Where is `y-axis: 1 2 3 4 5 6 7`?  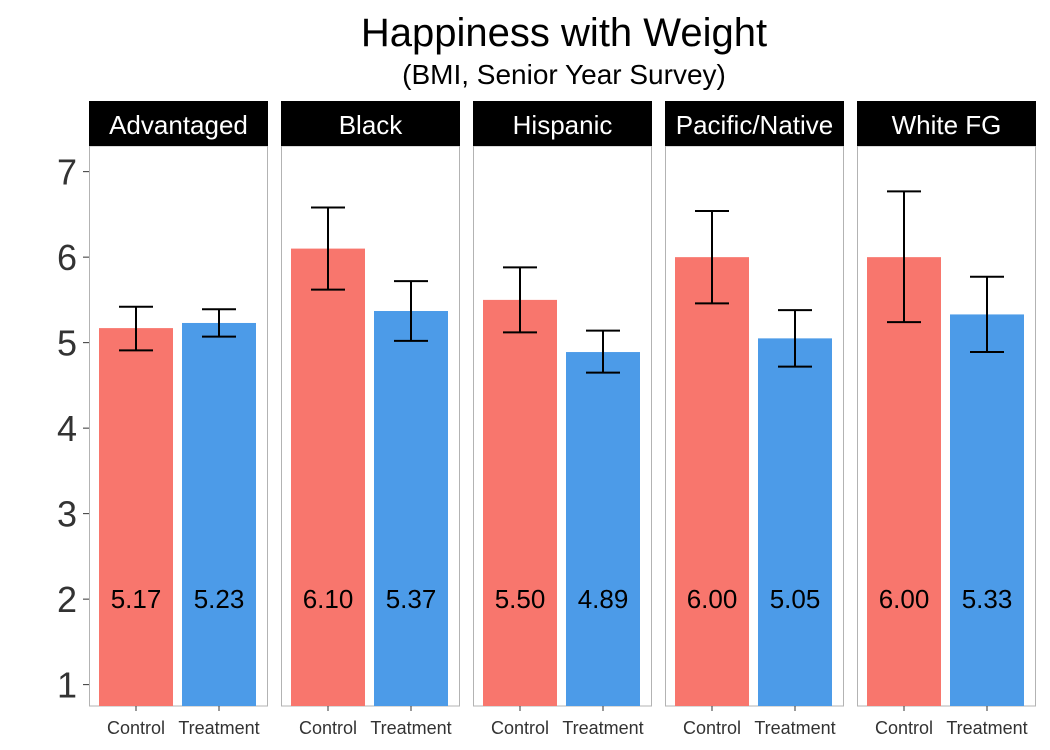
y-axis: 1 2 3 4 5 6 7 is located at coordinates (73, 429).